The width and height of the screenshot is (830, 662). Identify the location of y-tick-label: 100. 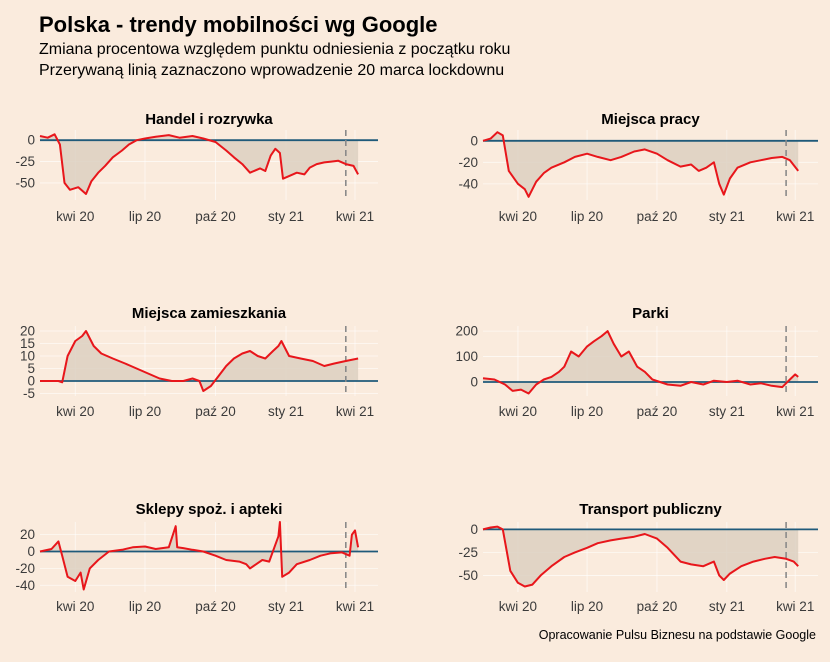
(466, 356).